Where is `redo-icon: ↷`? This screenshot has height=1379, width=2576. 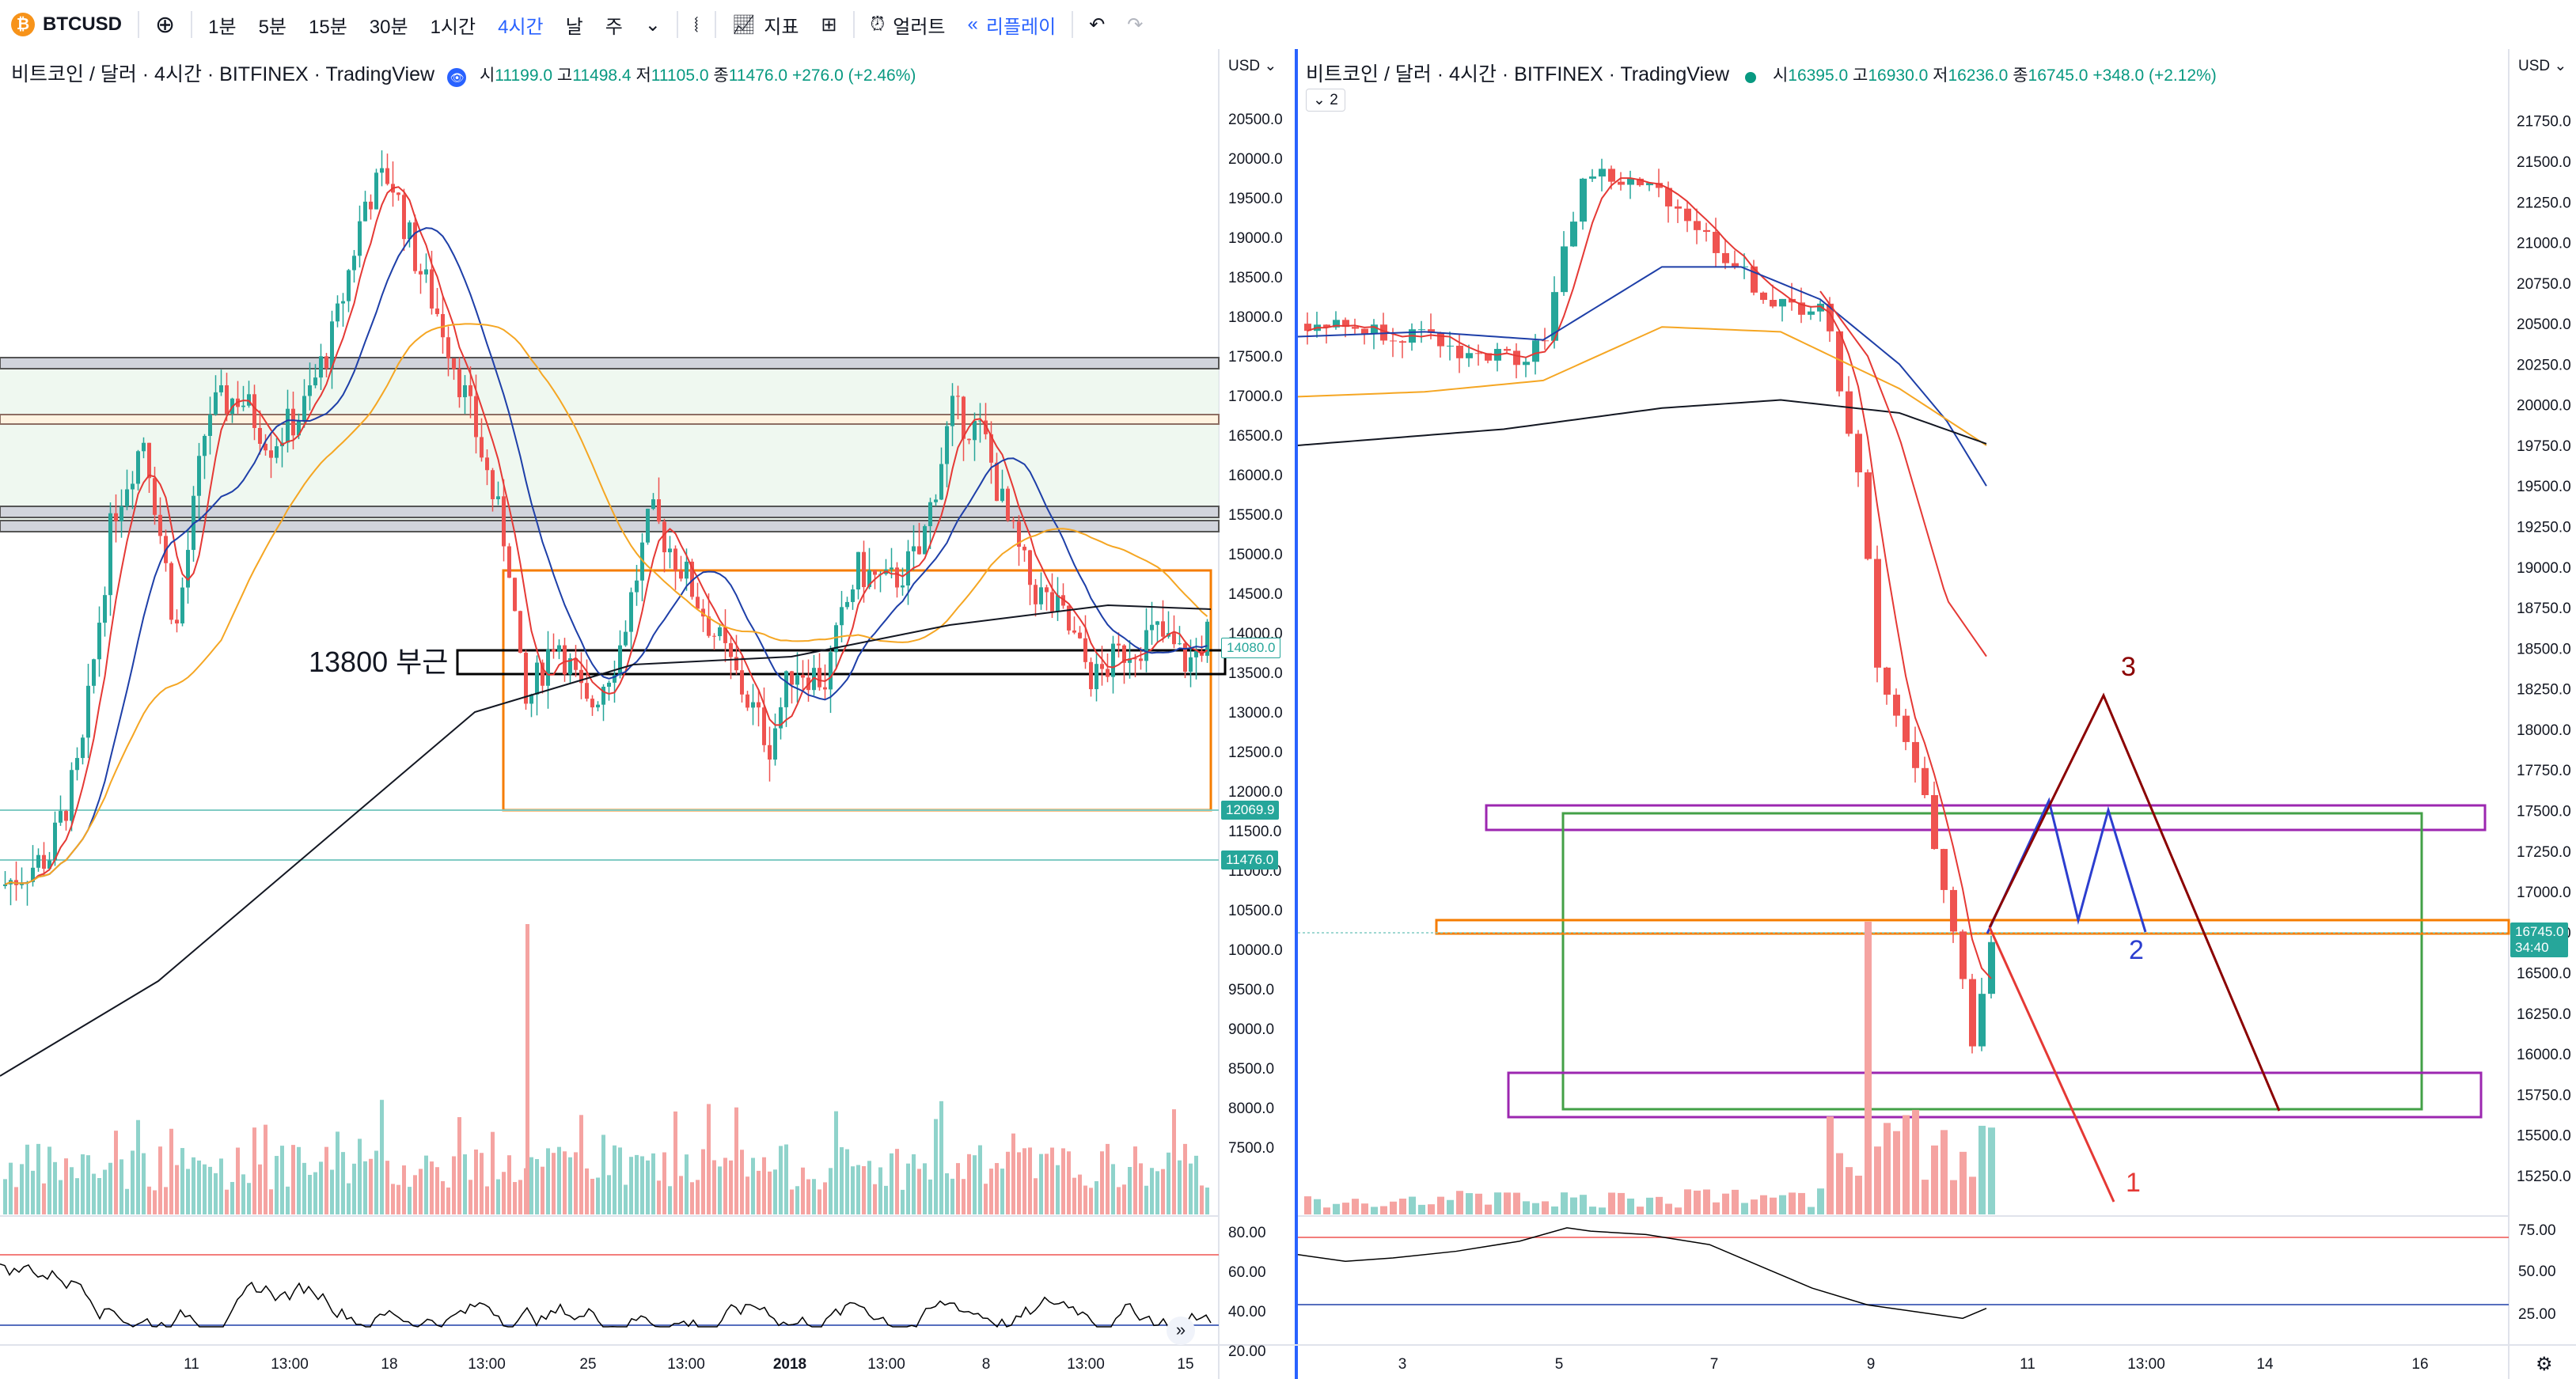 redo-icon: ↷ is located at coordinates (1135, 24).